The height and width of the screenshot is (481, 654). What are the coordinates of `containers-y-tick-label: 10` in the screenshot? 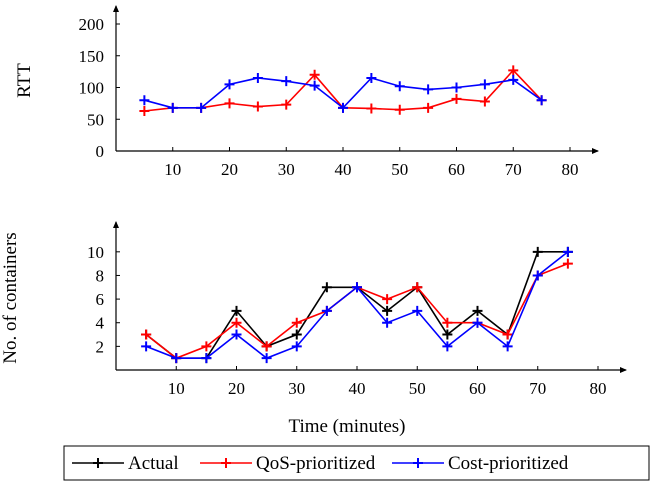 It's located at (95, 252).